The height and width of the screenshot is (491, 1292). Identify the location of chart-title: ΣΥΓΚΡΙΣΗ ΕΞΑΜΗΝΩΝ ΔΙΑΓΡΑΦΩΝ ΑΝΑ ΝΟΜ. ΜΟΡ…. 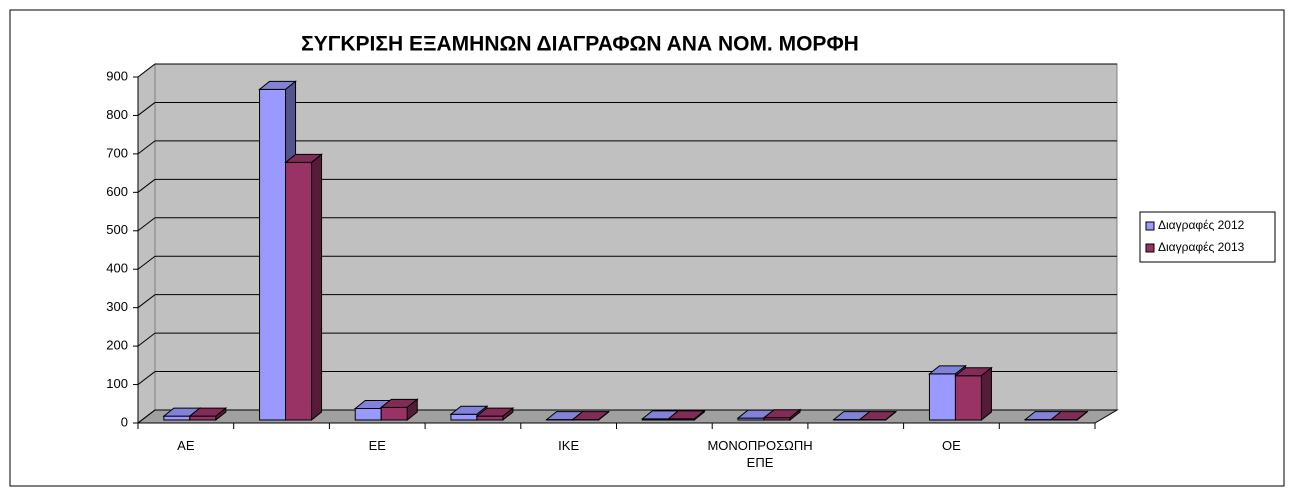
(580, 44).